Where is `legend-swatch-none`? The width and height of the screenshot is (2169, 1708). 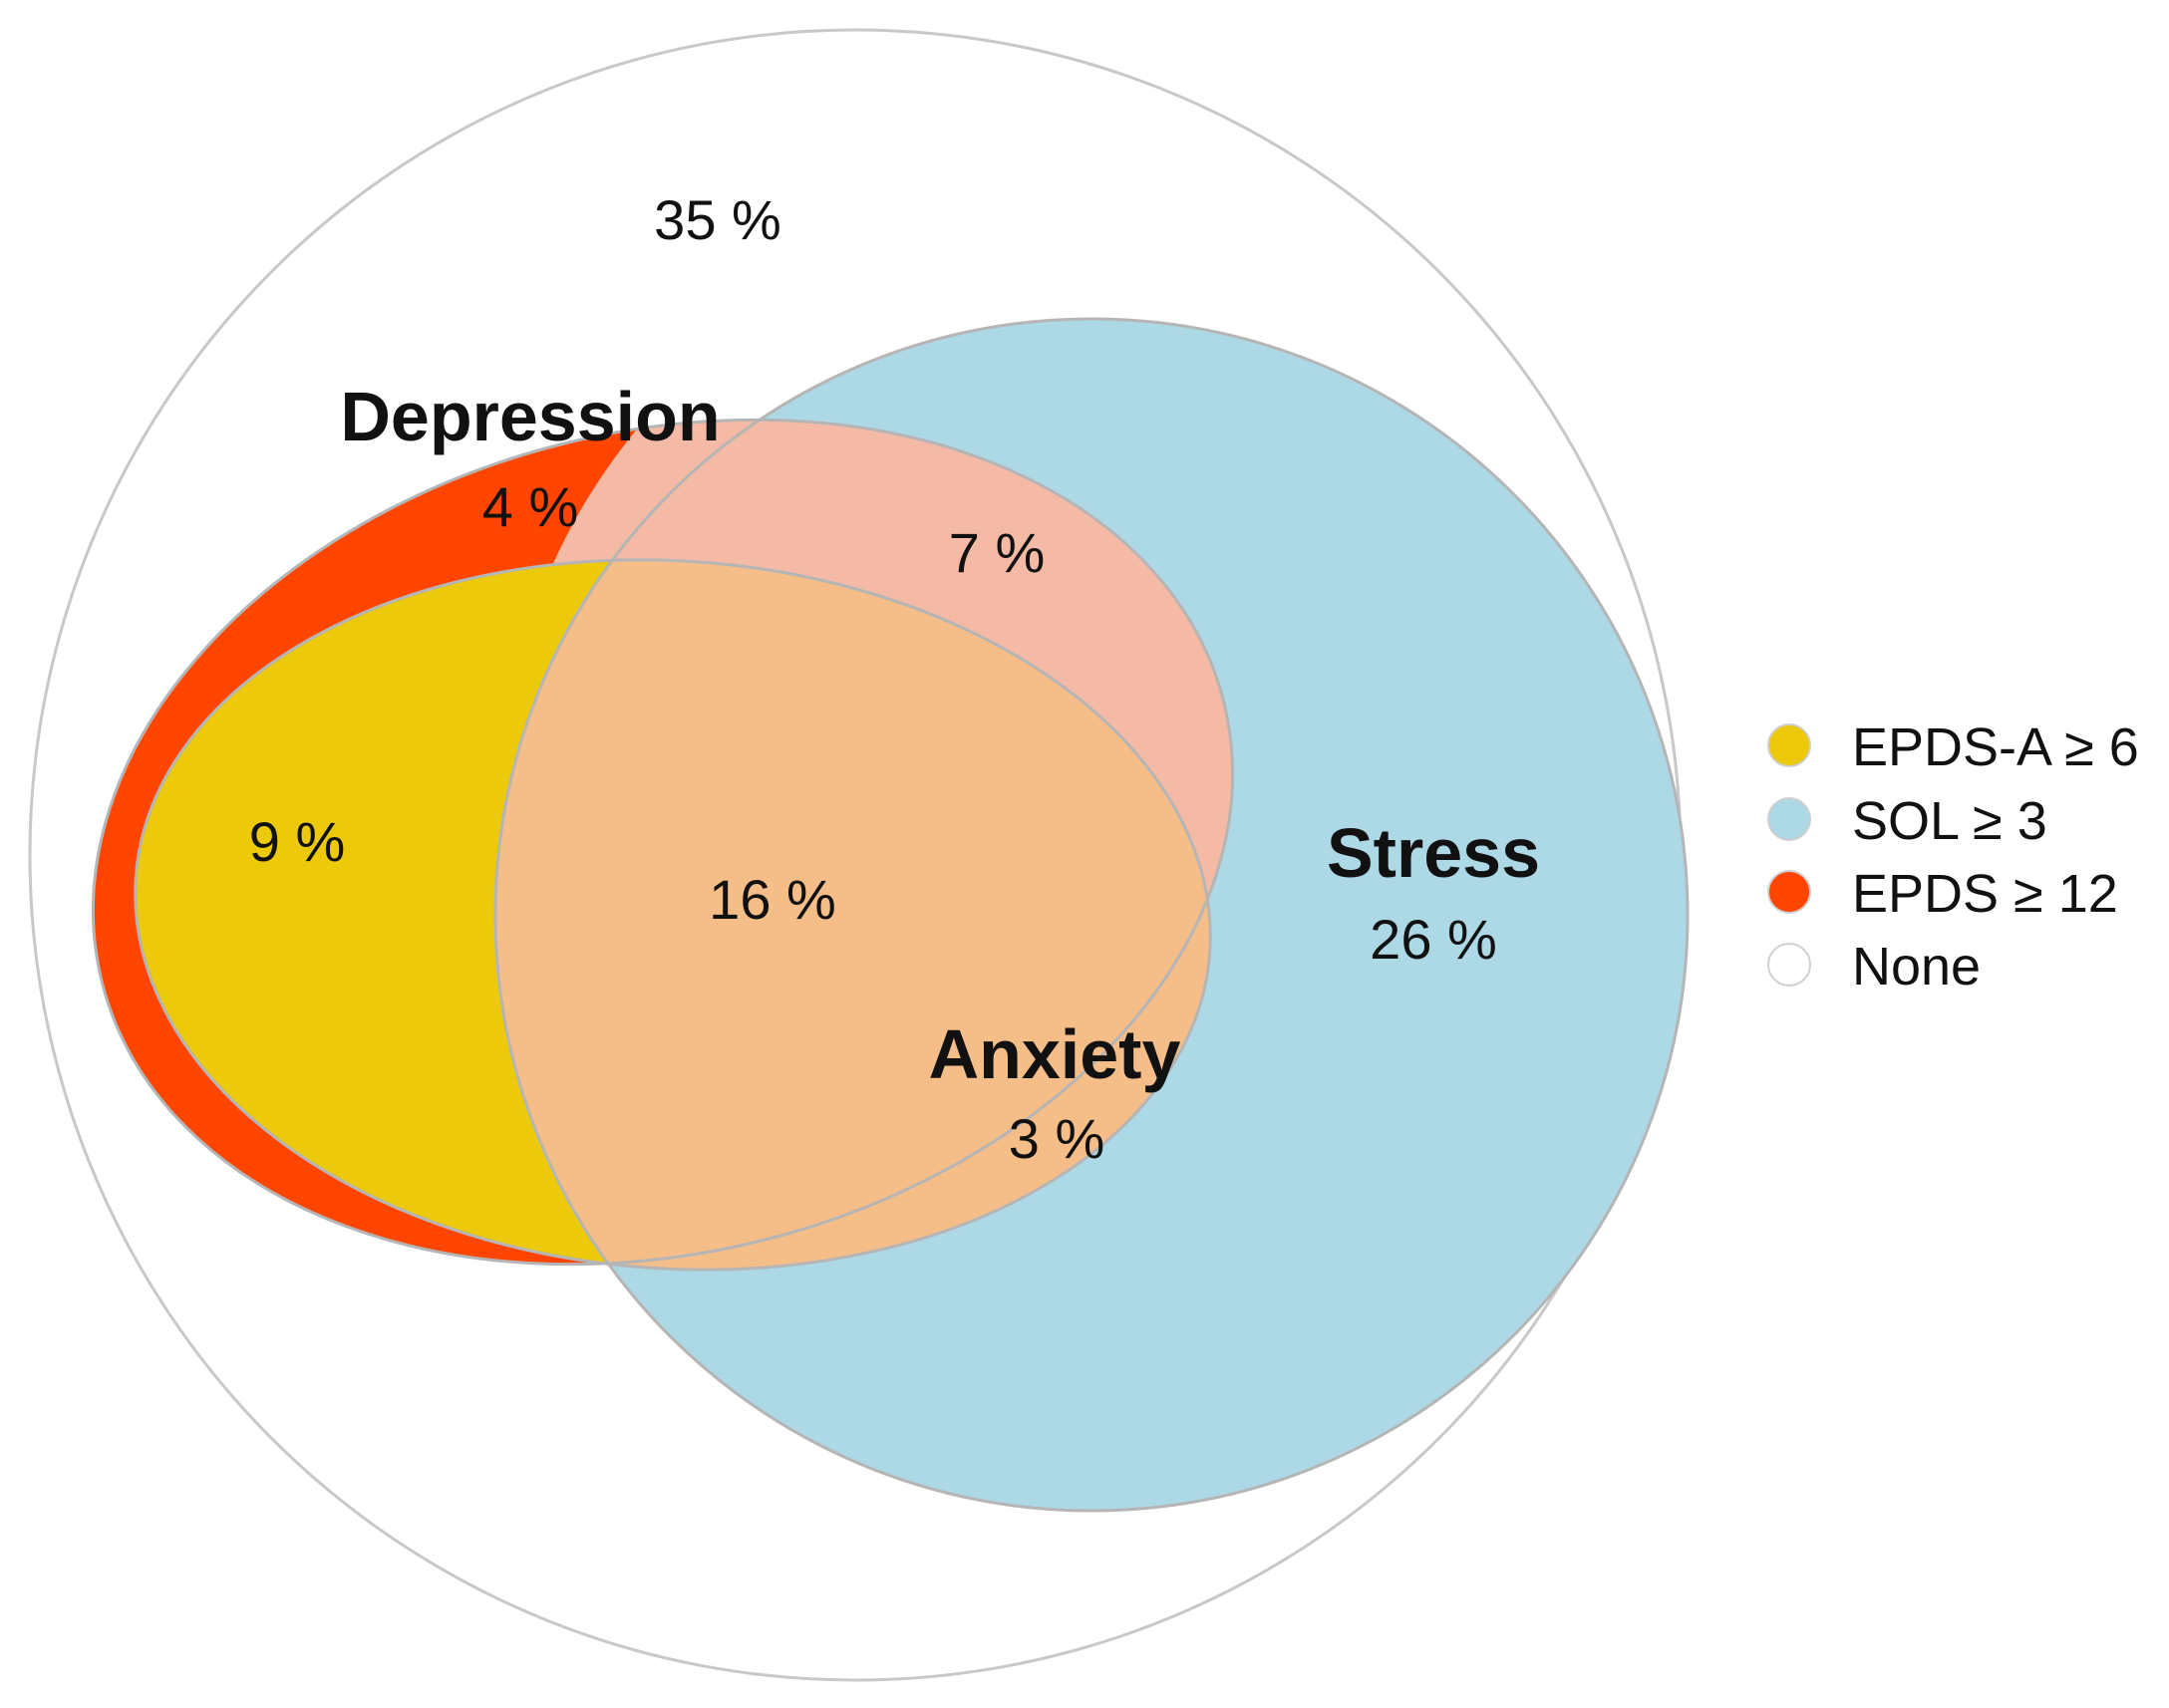
legend-swatch-none is located at coordinates (1789, 965).